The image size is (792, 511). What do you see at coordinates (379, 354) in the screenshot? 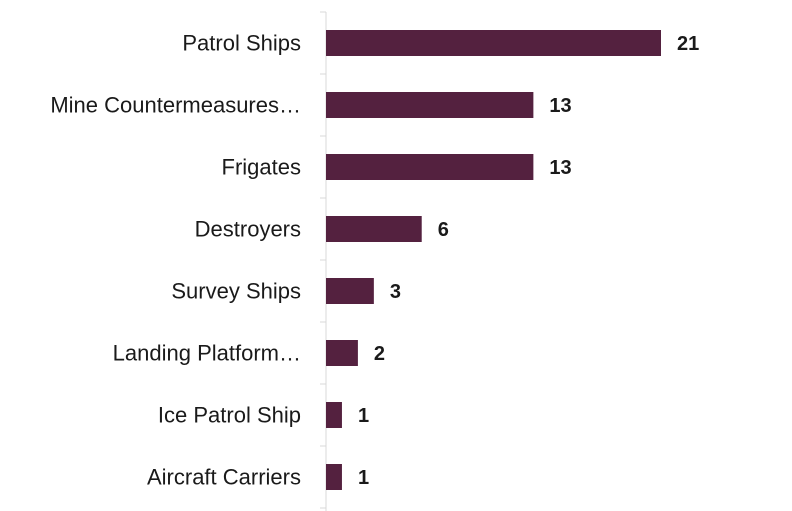
I see `data-label: 2` at bounding box center [379, 354].